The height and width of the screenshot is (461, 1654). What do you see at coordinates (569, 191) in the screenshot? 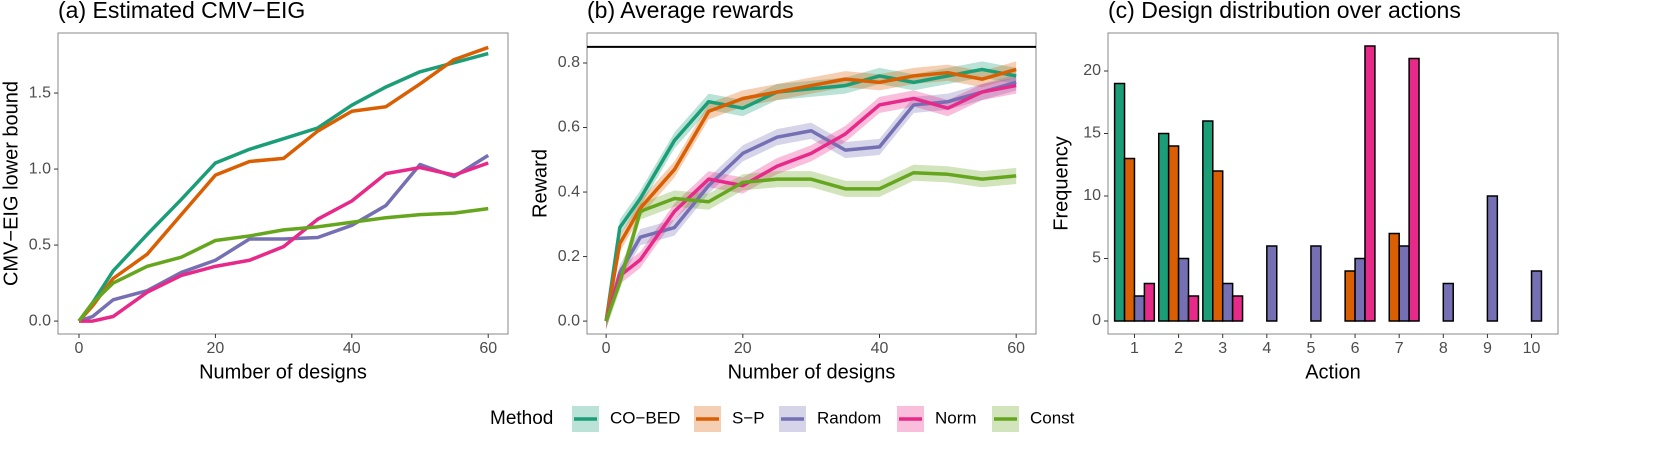
I see `y-tick-label: 0.4` at bounding box center [569, 191].